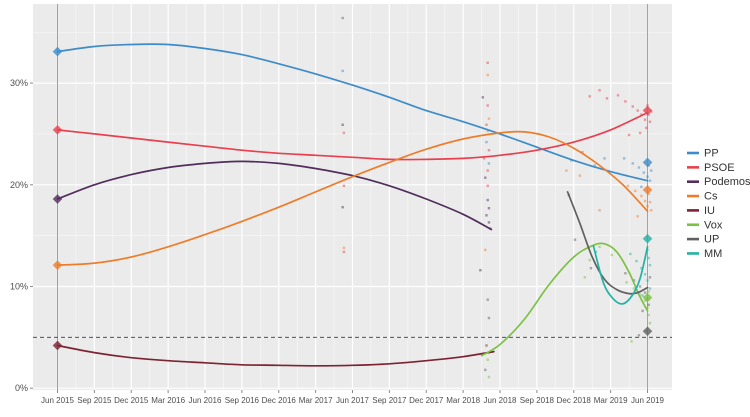 This screenshot has width=750, height=417. What do you see at coordinates (709, 211) in the screenshot?
I see `legend-label-IU: IU` at bounding box center [709, 211].